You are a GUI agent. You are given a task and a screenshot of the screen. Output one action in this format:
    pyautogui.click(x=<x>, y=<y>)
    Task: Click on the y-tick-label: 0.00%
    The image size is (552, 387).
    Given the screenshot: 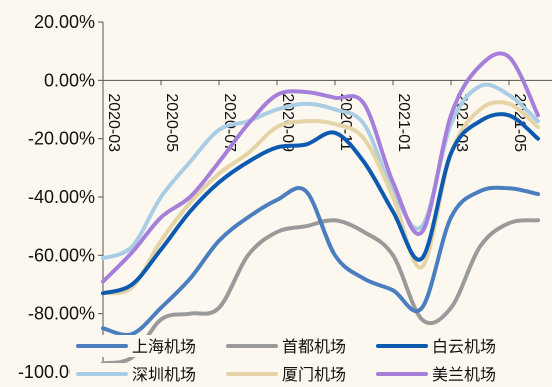 What is the action you would take?
    pyautogui.click(x=69, y=80)
    